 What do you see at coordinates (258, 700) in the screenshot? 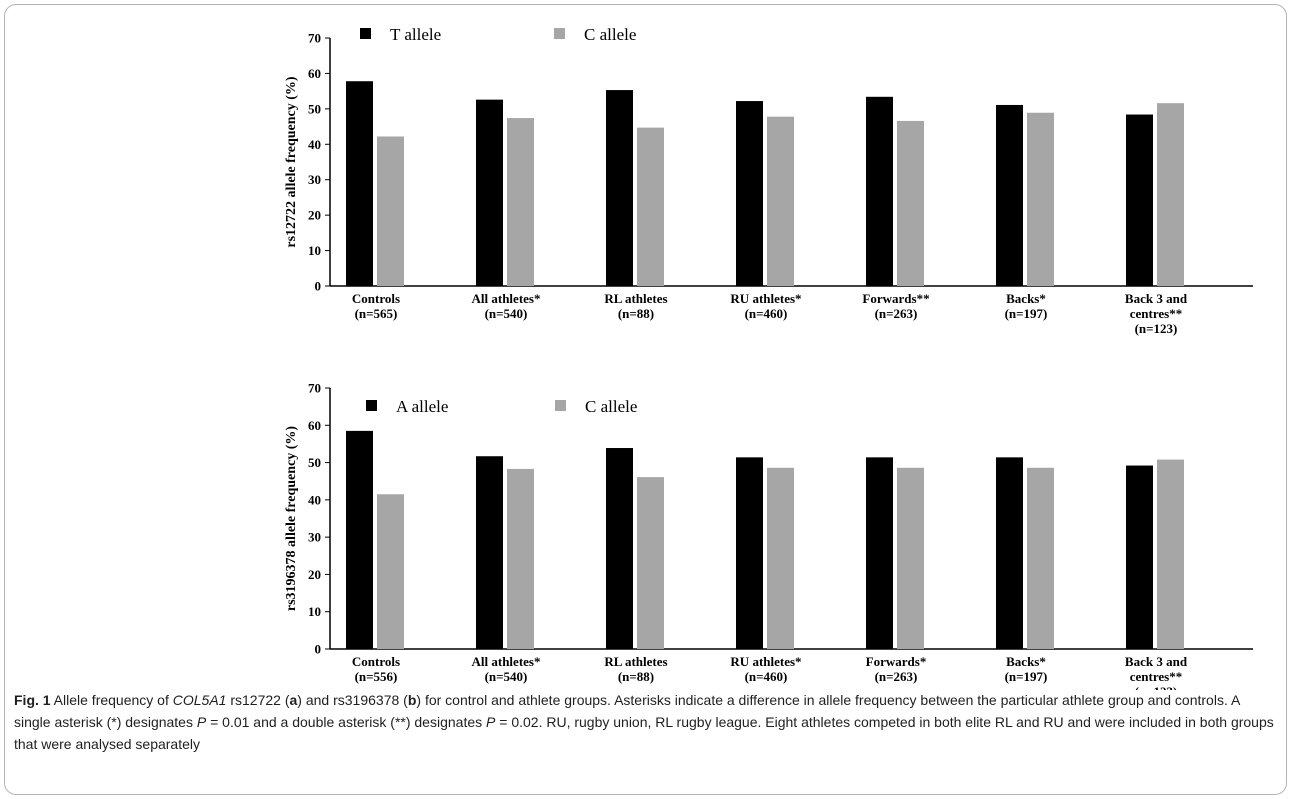
I see `caption-part: rs12722 (` at bounding box center [258, 700].